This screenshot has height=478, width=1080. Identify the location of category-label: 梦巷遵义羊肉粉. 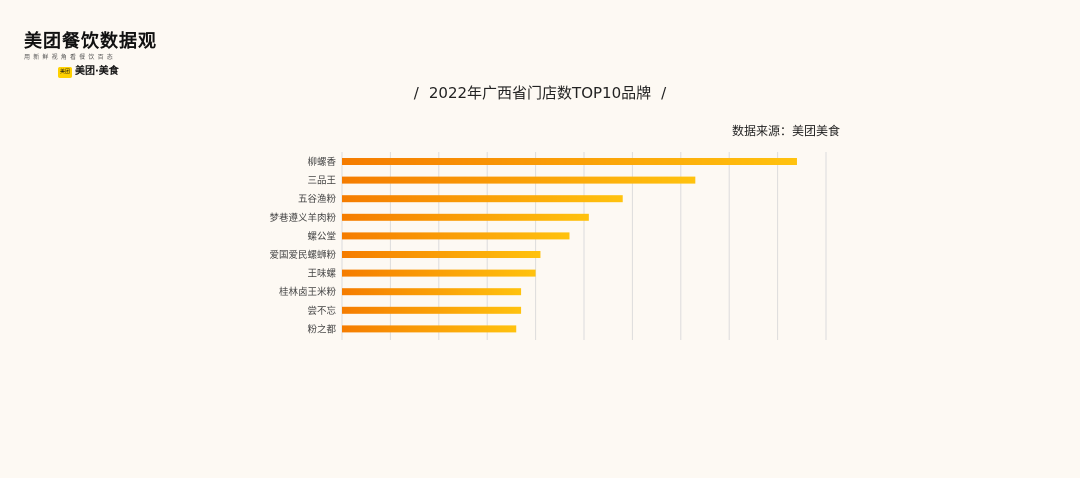
(302, 218).